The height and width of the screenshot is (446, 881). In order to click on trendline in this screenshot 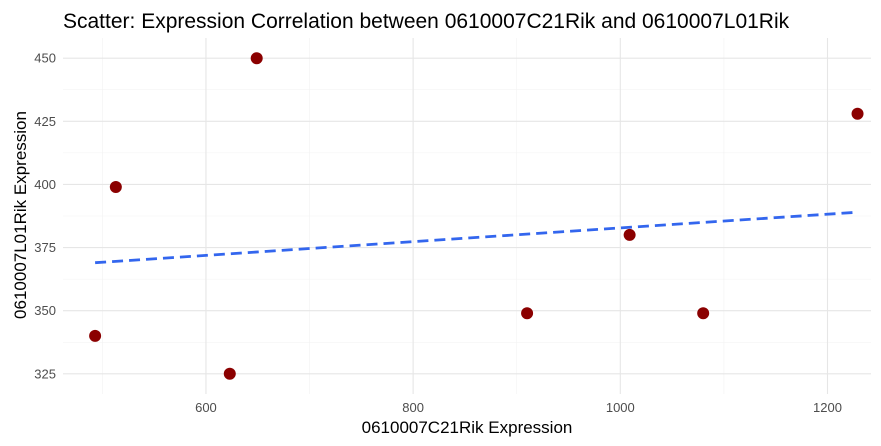, I will do `click(476, 237)`.